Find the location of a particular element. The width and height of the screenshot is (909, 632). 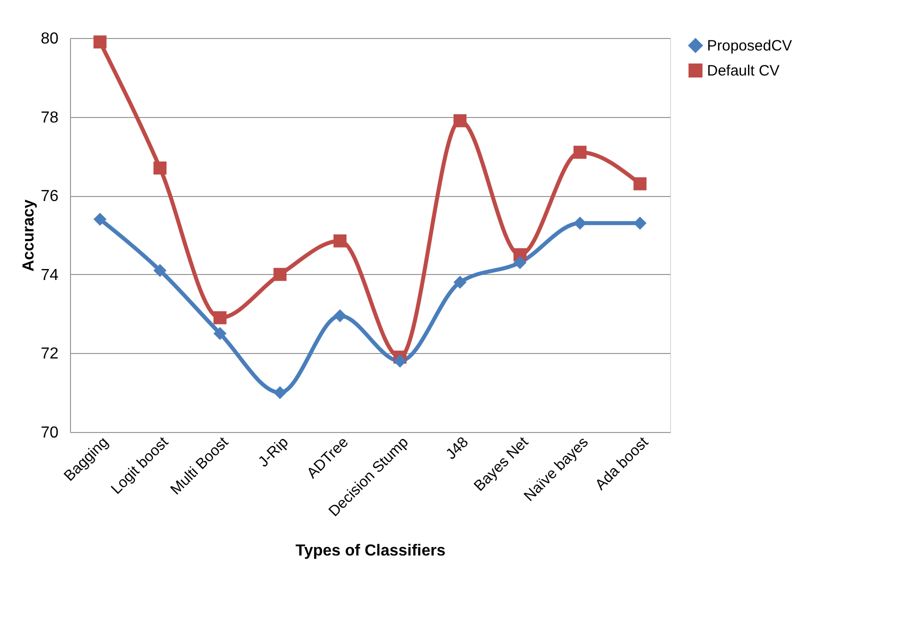

y-tick-label: 70 is located at coordinates (49, 433).